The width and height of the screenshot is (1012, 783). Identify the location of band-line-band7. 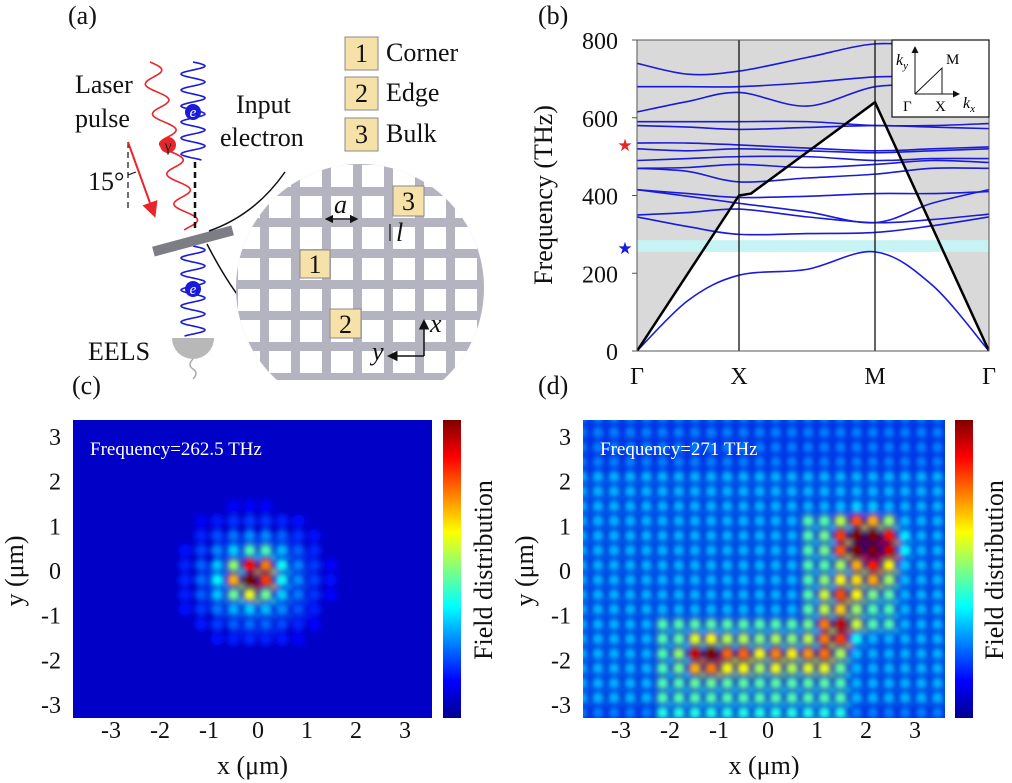
(813, 164).